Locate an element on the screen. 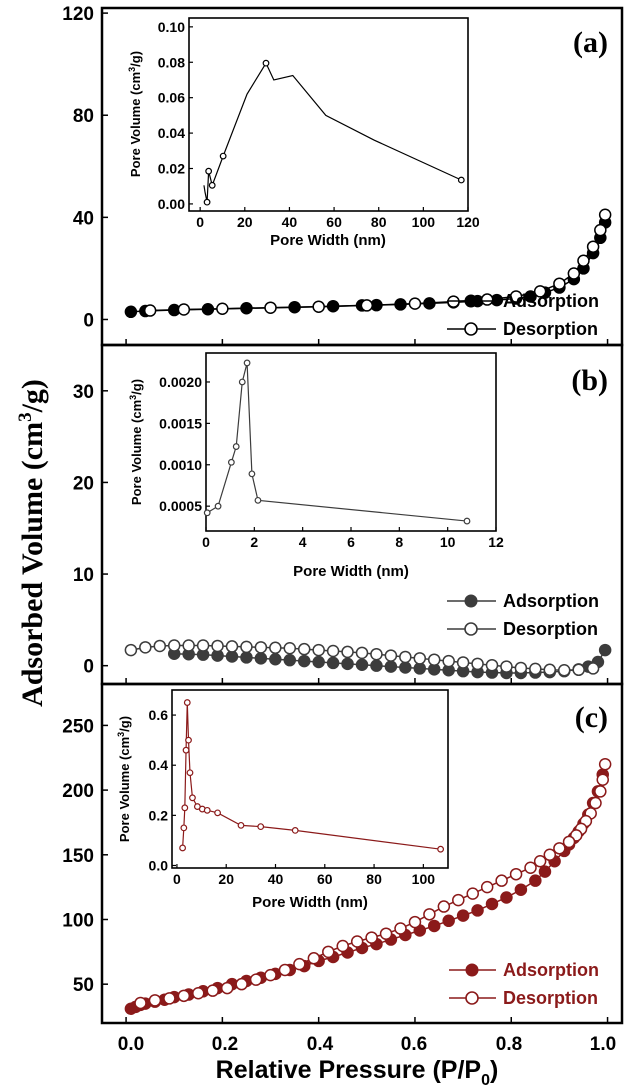 This screenshot has width=629, height=1086. inset-x-tick-label: 100 is located at coordinates (424, 879).